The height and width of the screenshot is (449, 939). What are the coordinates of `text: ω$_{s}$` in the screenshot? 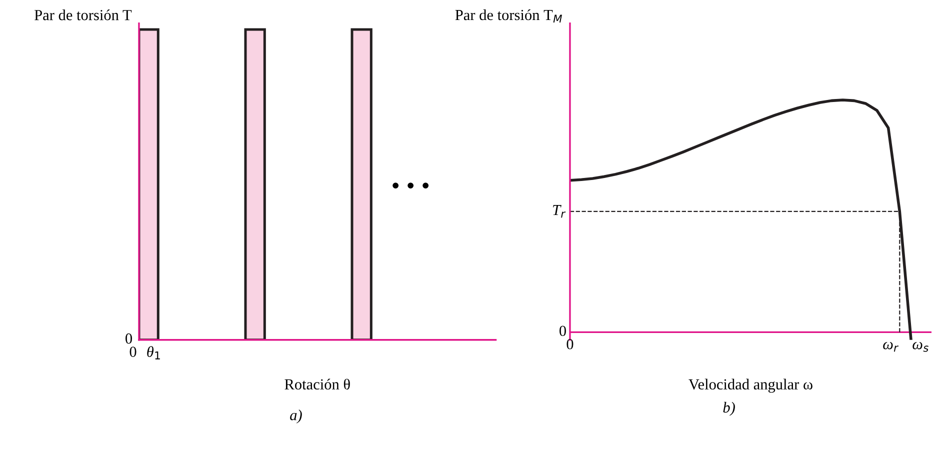 It's located at (920, 347).